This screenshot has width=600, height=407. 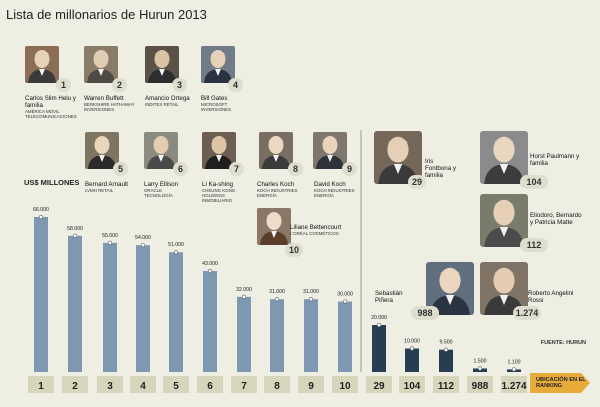 I want to click on person-caption: David Koch KOCH INDUSTRIES Energía, so click(x=337, y=189).